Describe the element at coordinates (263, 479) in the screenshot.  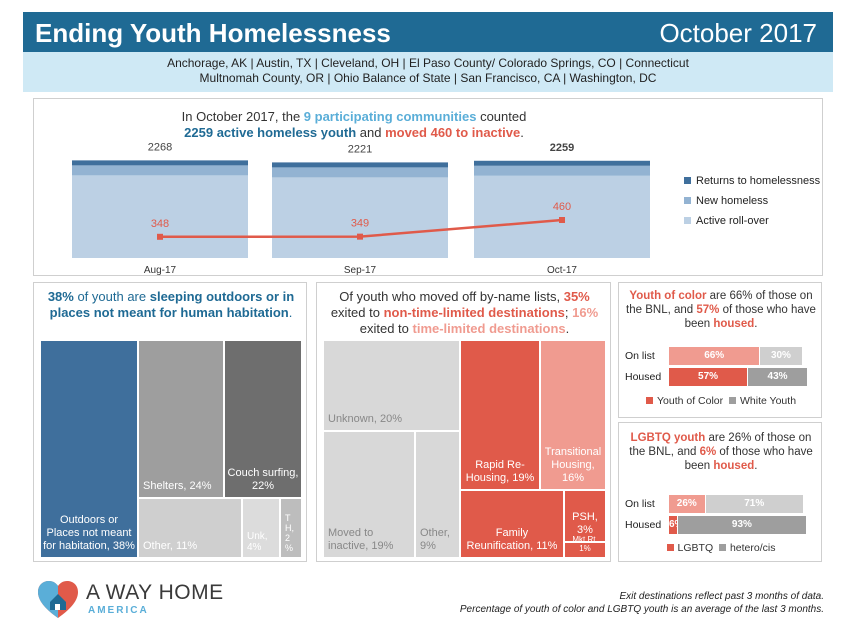
I see `treemap-cell-label-2: Couch surfing, 22%` at that location.